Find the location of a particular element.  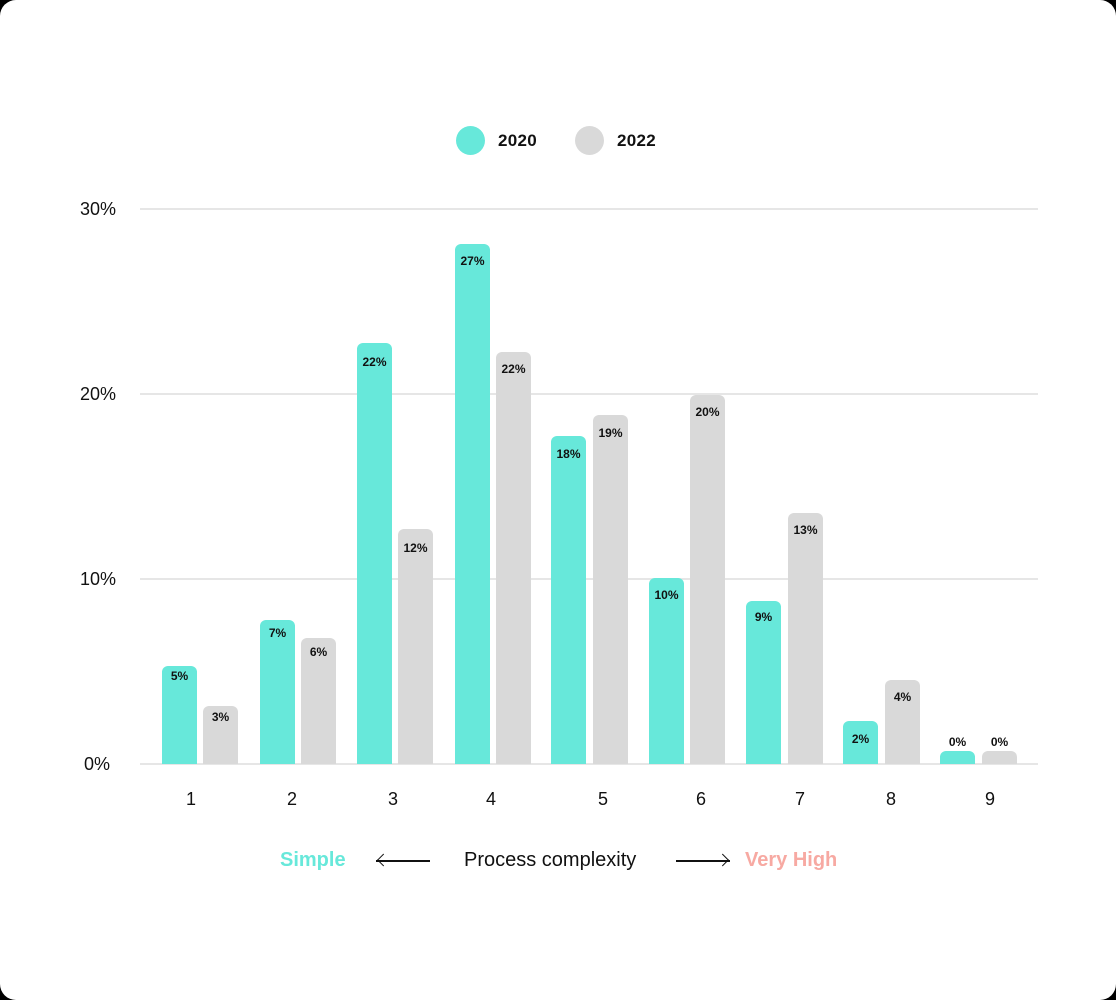

x-tick-label: 8 is located at coordinates (890, 799).